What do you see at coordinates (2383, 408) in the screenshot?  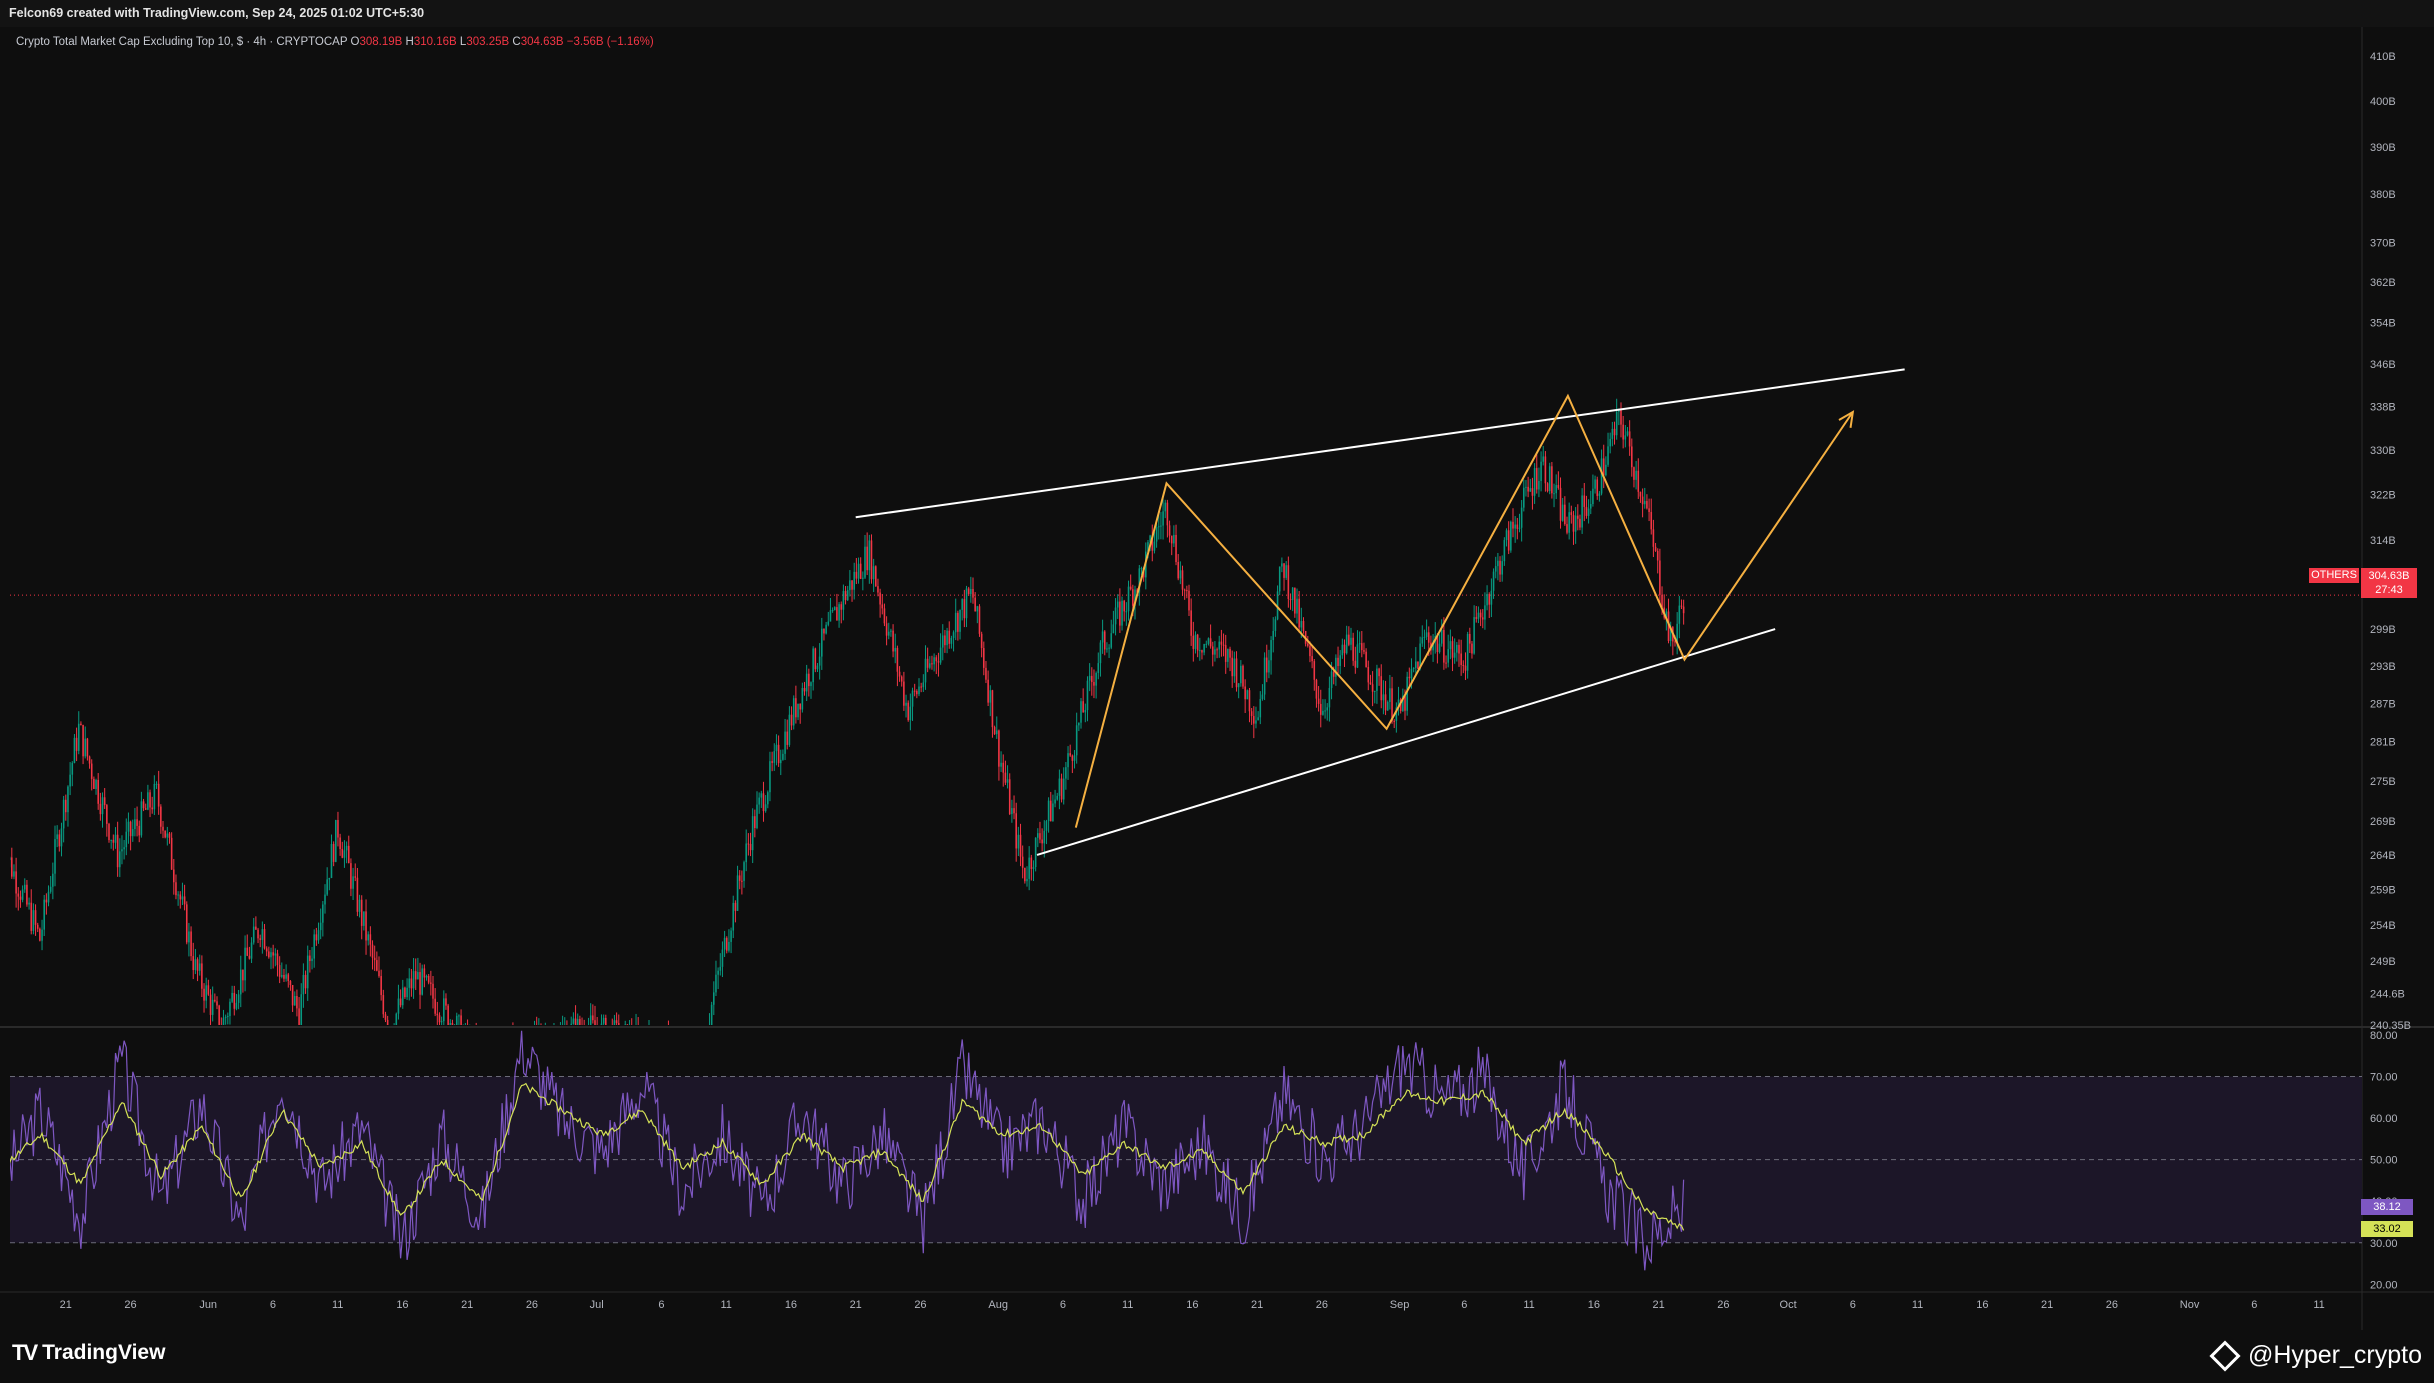 I see `price-tick-label: 338B` at bounding box center [2383, 408].